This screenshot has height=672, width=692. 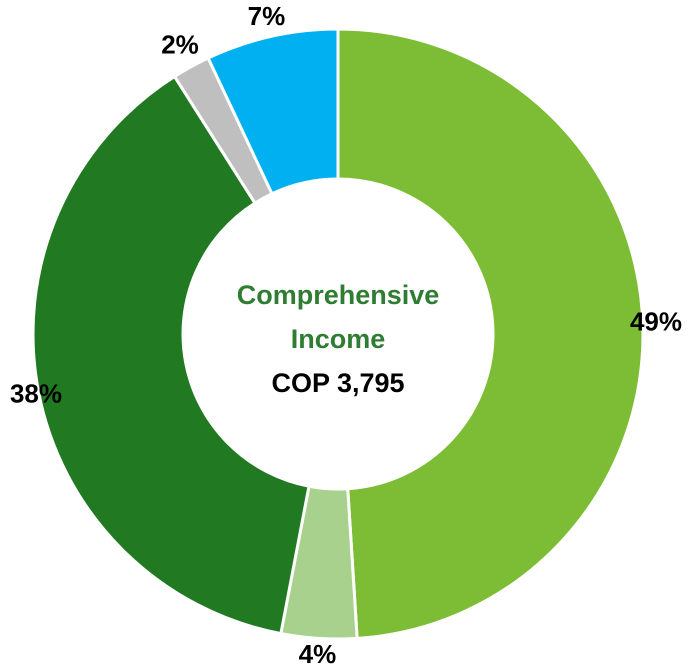 I want to click on data-label: 4%, so click(x=318, y=654).